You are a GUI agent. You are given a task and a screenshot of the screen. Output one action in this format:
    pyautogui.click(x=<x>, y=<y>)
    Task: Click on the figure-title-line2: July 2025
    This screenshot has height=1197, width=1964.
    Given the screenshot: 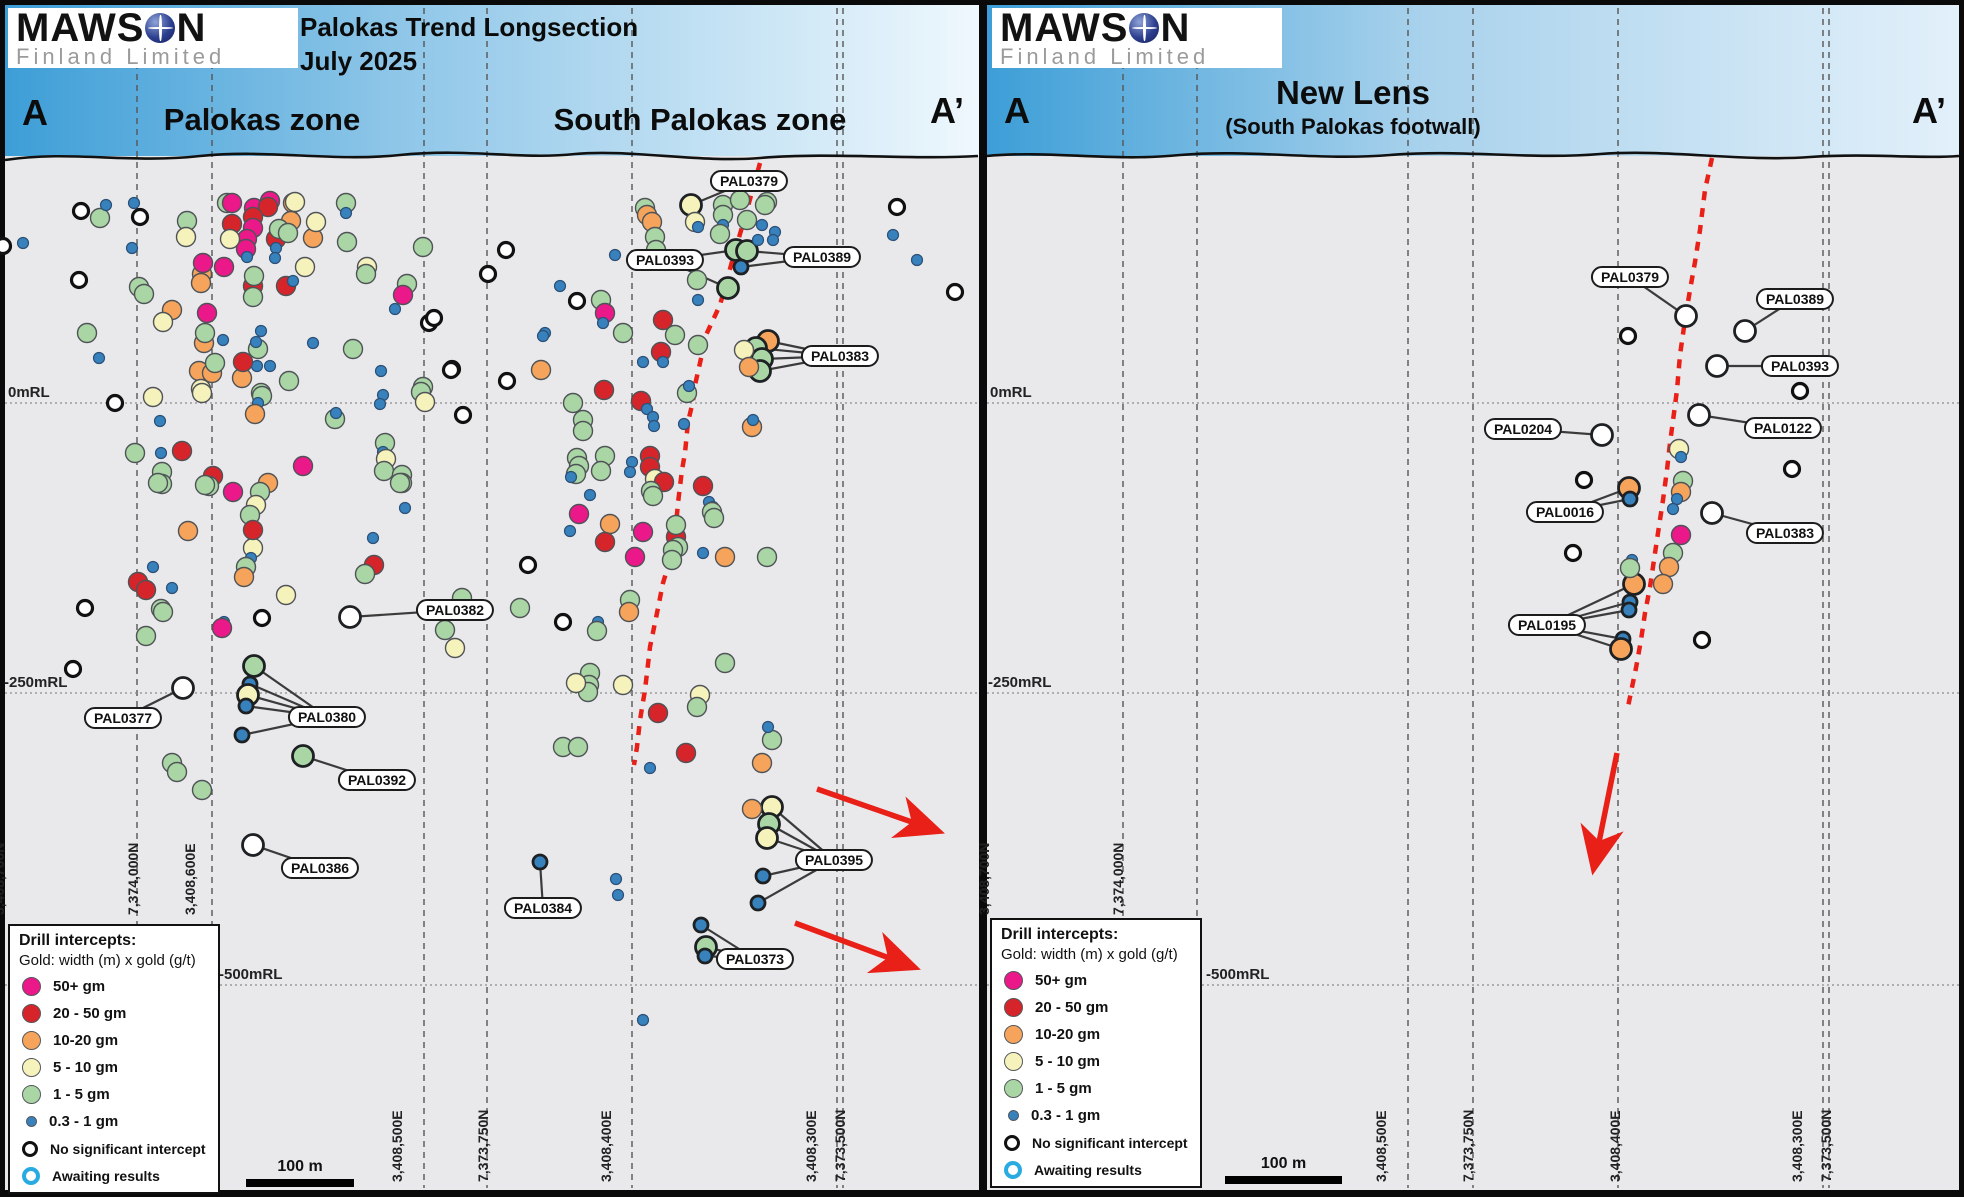 What is the action you would take?
    pyautogui.click(x=359, y=61)
    